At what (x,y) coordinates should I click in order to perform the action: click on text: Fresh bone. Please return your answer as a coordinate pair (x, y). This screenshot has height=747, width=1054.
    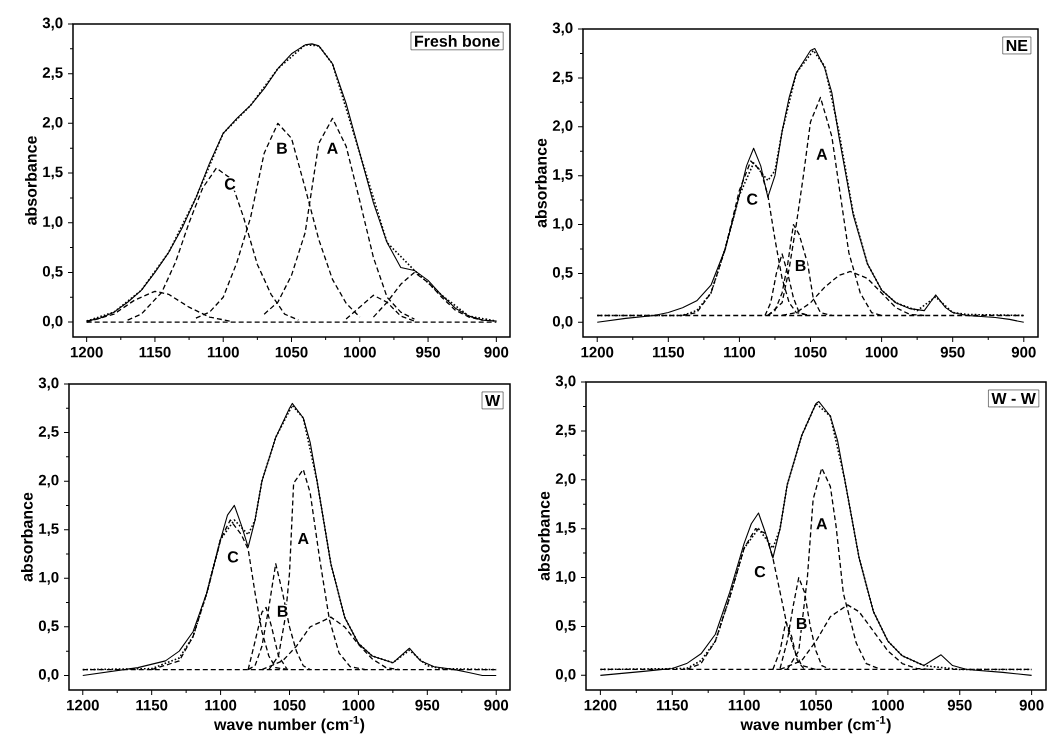
    Looking at the image, I should click on (457, 41).